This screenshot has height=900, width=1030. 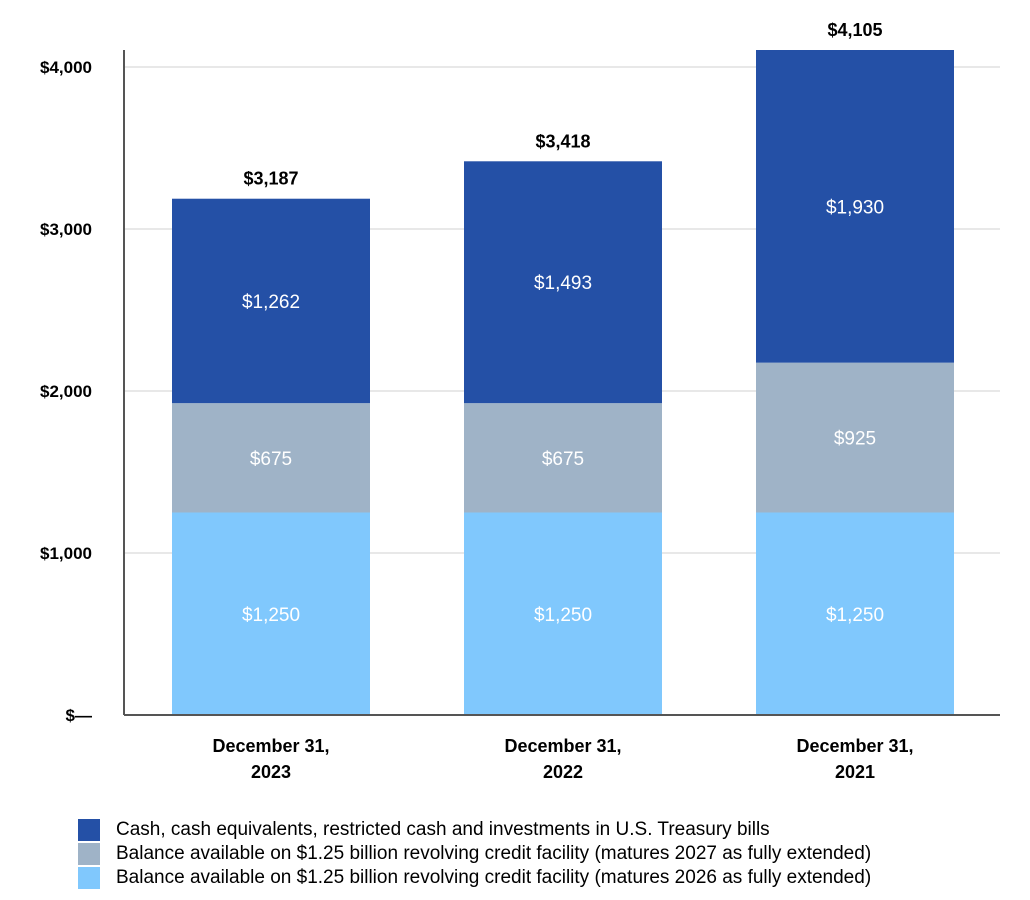 I want to click on bar-total-label: $3,418, so click(x=562, y=141).